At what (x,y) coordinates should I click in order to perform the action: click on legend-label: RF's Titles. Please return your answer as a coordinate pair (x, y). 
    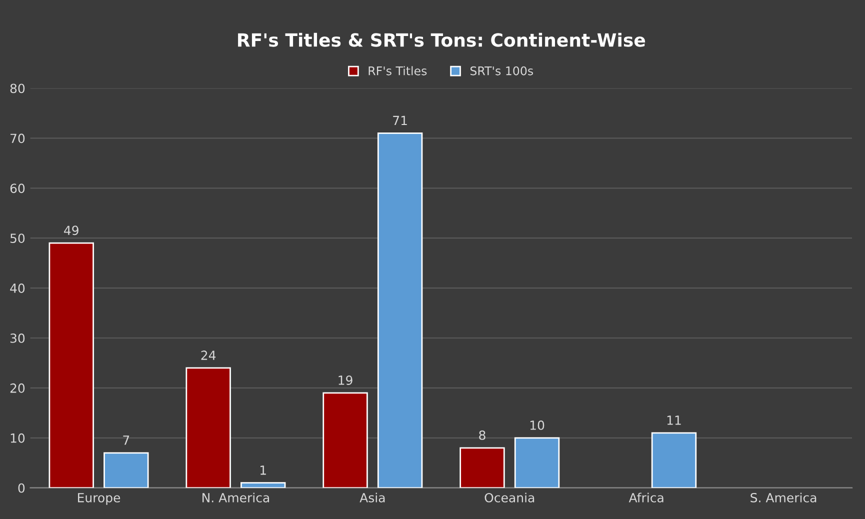
    Looking at the image, I should click on (397, 71).